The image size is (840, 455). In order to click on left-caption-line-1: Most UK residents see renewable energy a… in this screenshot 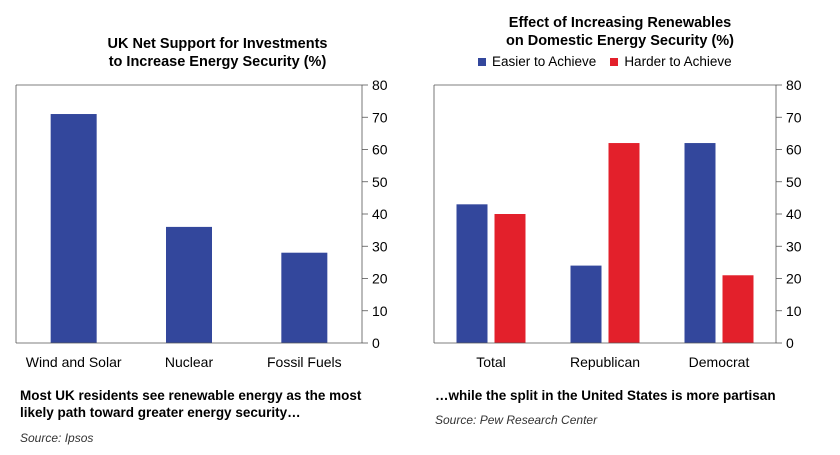, I will do `click(191, 395)`.